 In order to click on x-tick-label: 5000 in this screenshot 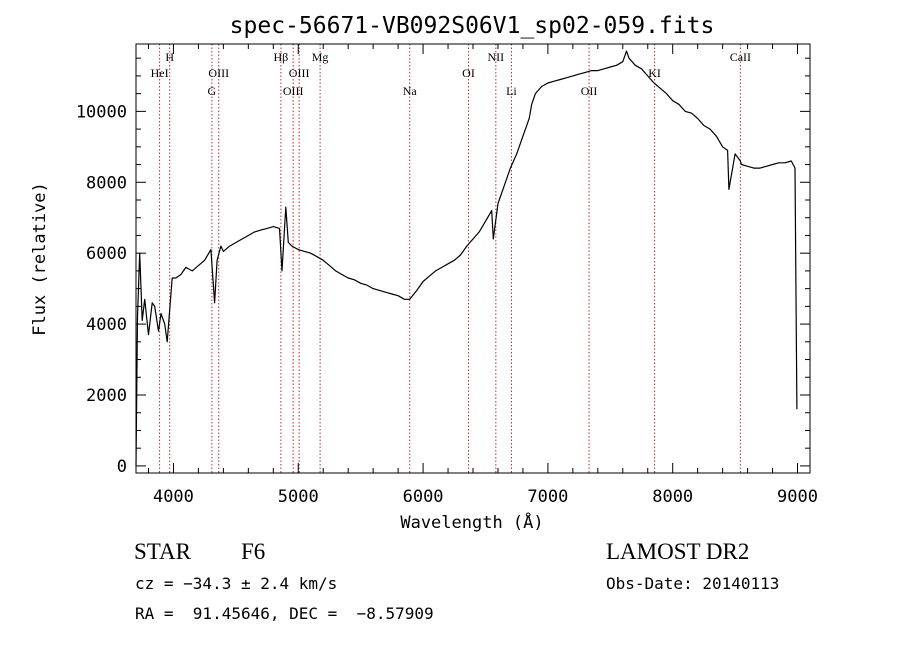, I will do `click(298, 497)`.